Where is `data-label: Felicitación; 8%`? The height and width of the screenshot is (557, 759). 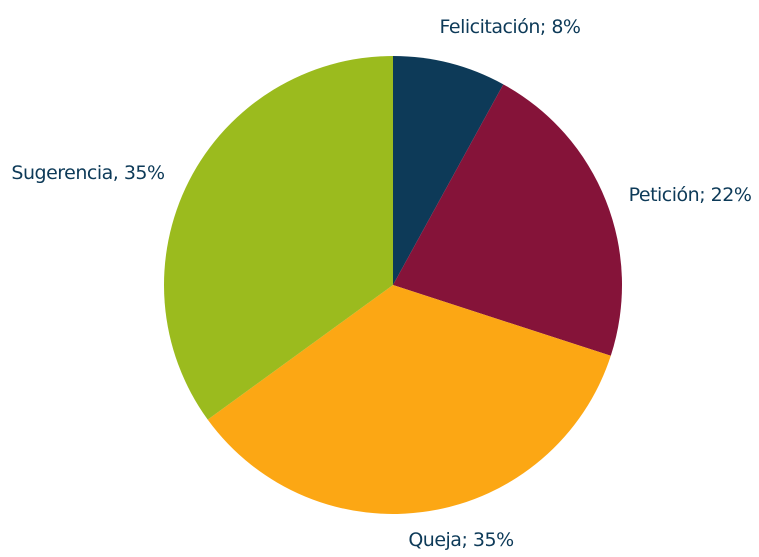 data-label: Felicitación; 8% is located at coordinates (510, 27).